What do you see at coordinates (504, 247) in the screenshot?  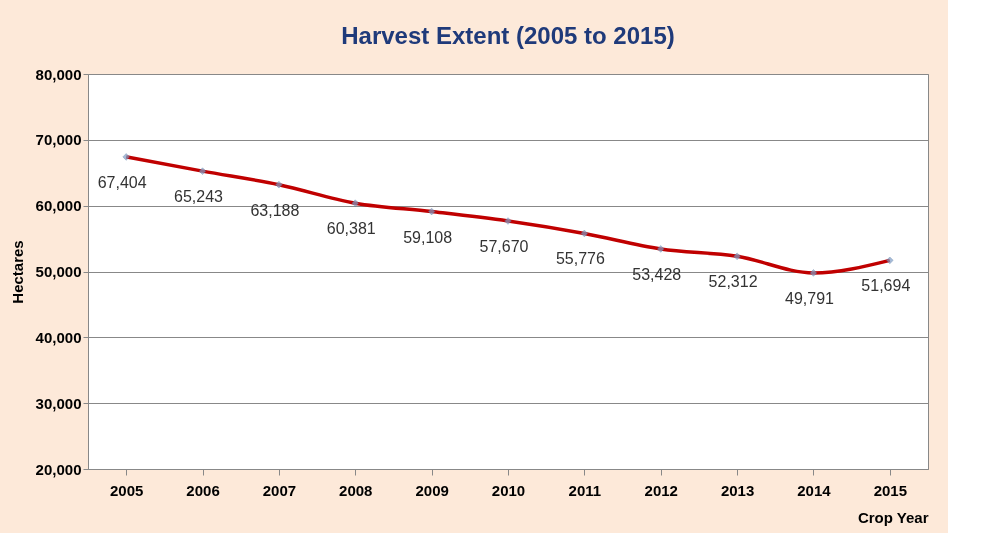 I see `text: 57,670` at bounding box center [504, 247].